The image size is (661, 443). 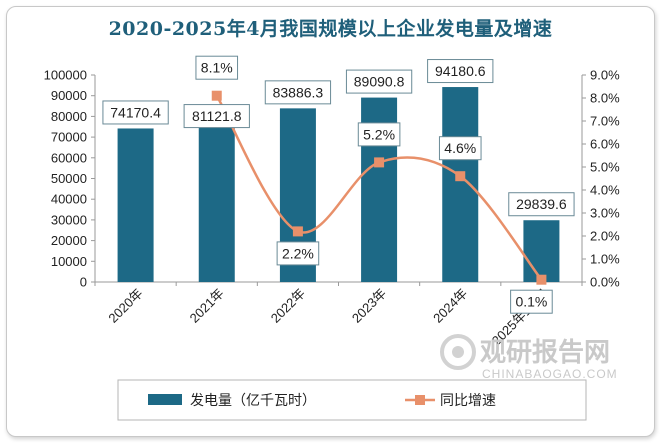 I want to click on growth-data-label: 0.1%, so click(x=531, y=302).